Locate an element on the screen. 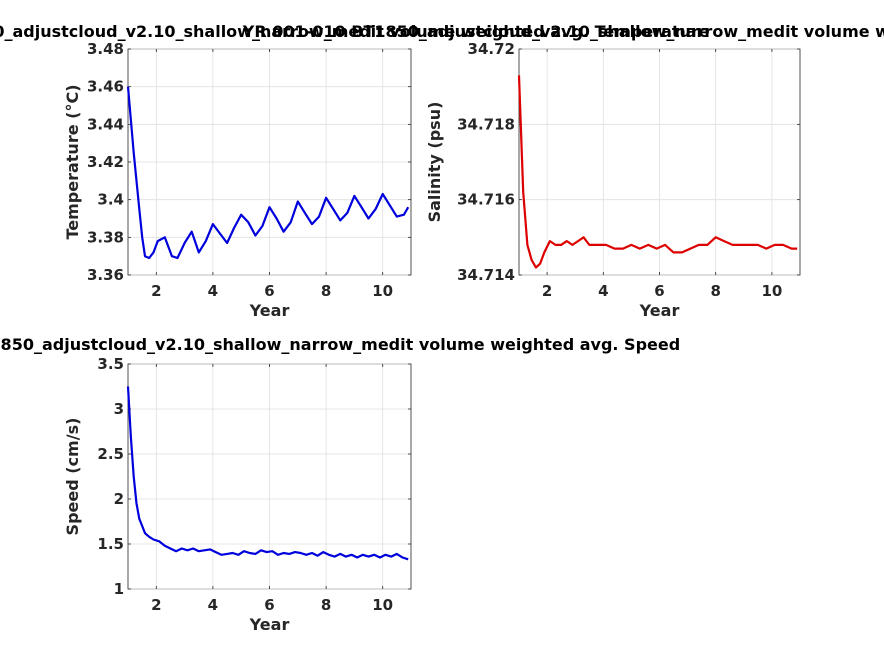  speed-y-tick-label: 1.5 is located at coordinates (110, 544).